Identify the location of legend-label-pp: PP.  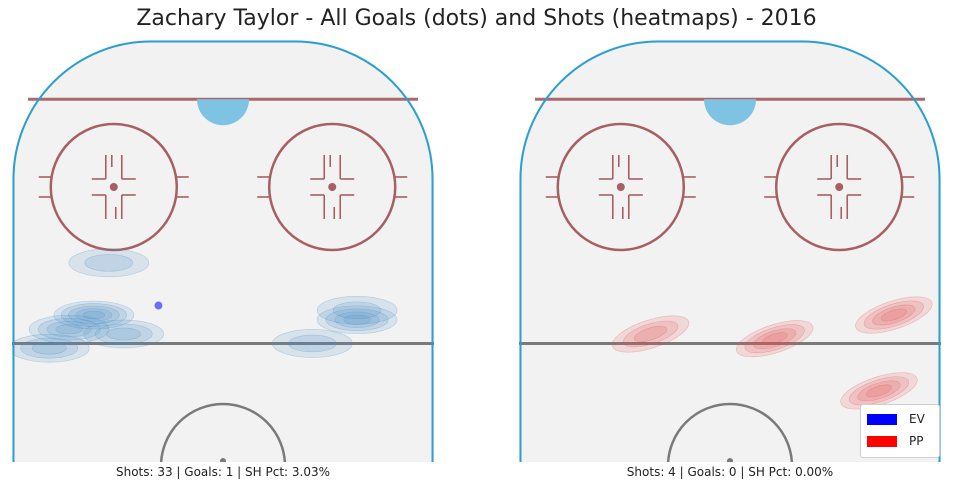
(916, 441).